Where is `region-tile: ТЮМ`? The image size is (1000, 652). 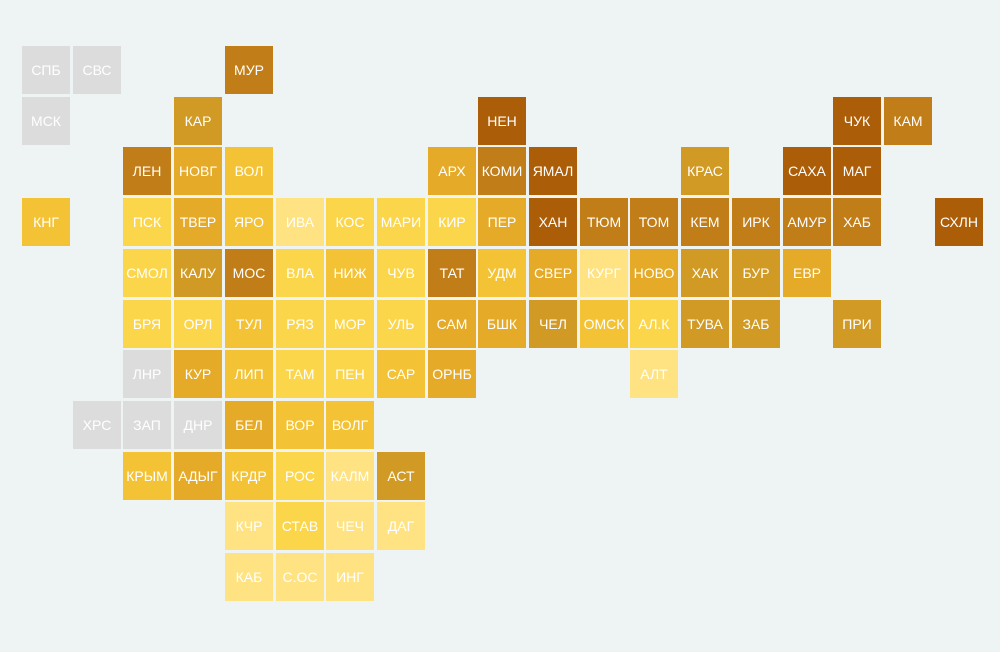
region-tile: ТЮМ is located at coordinates (604, 222).